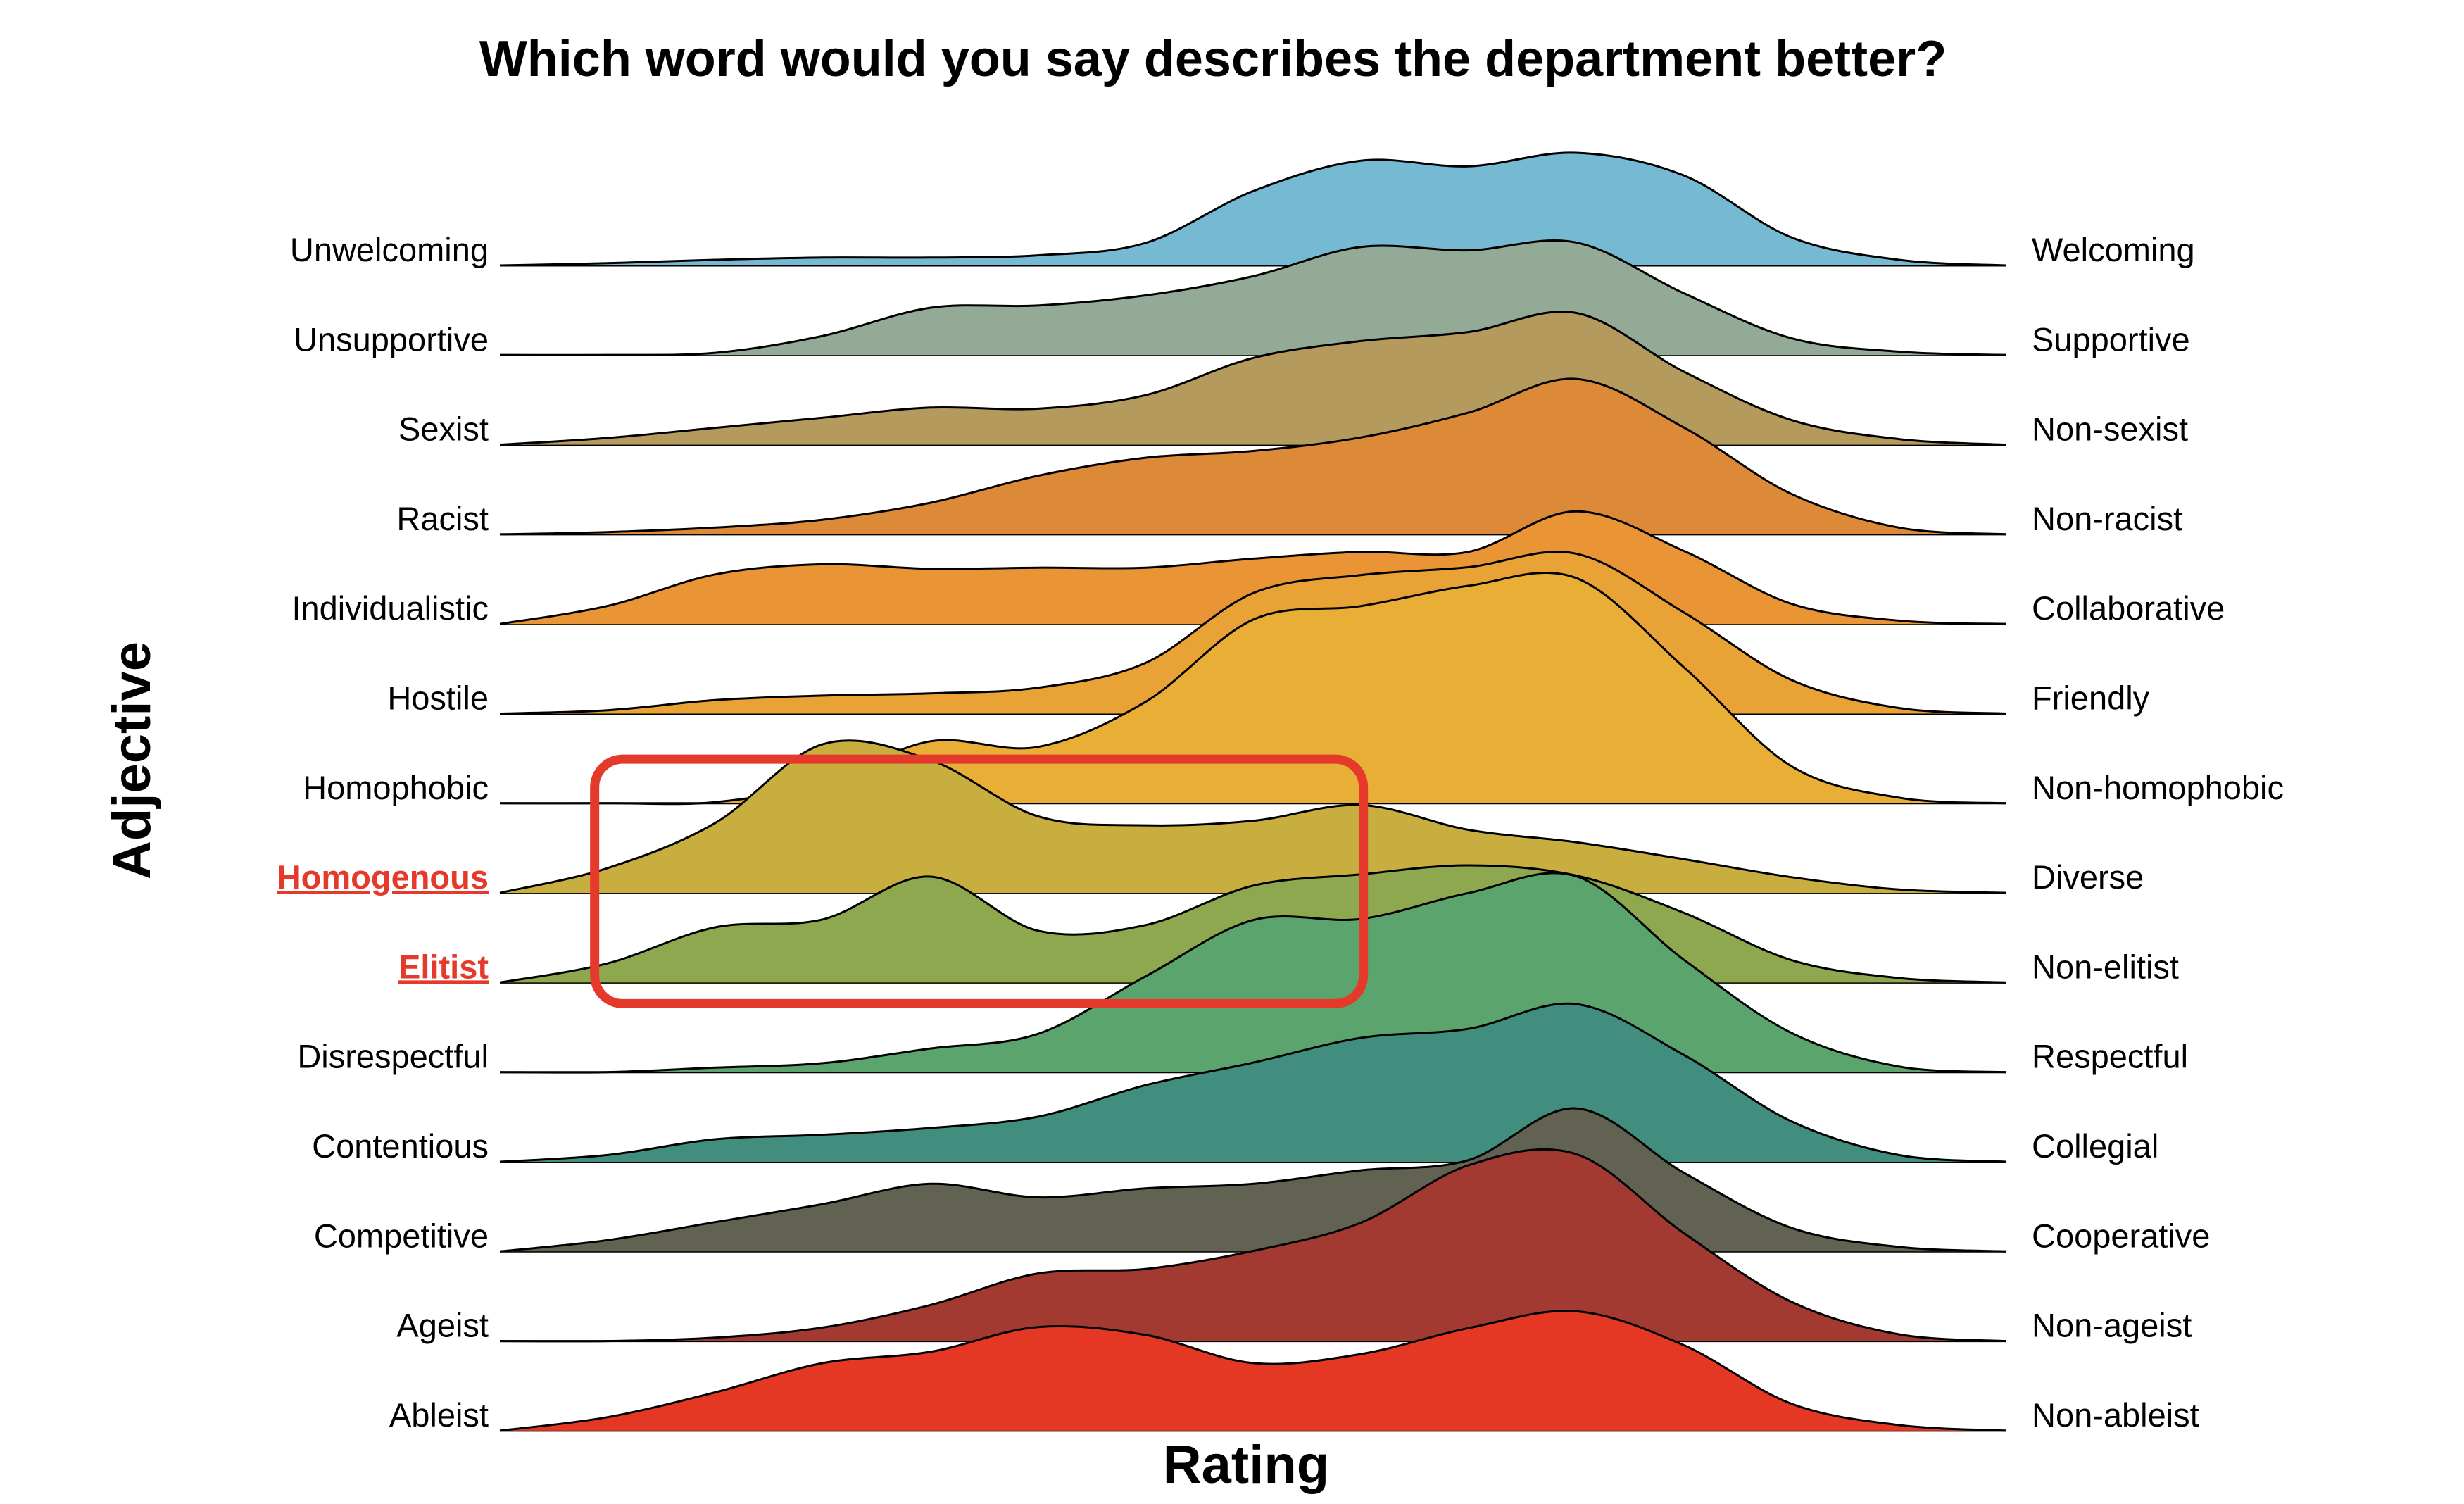  I want to click on left-label-contentious: Contentious, so click(400, 1146).